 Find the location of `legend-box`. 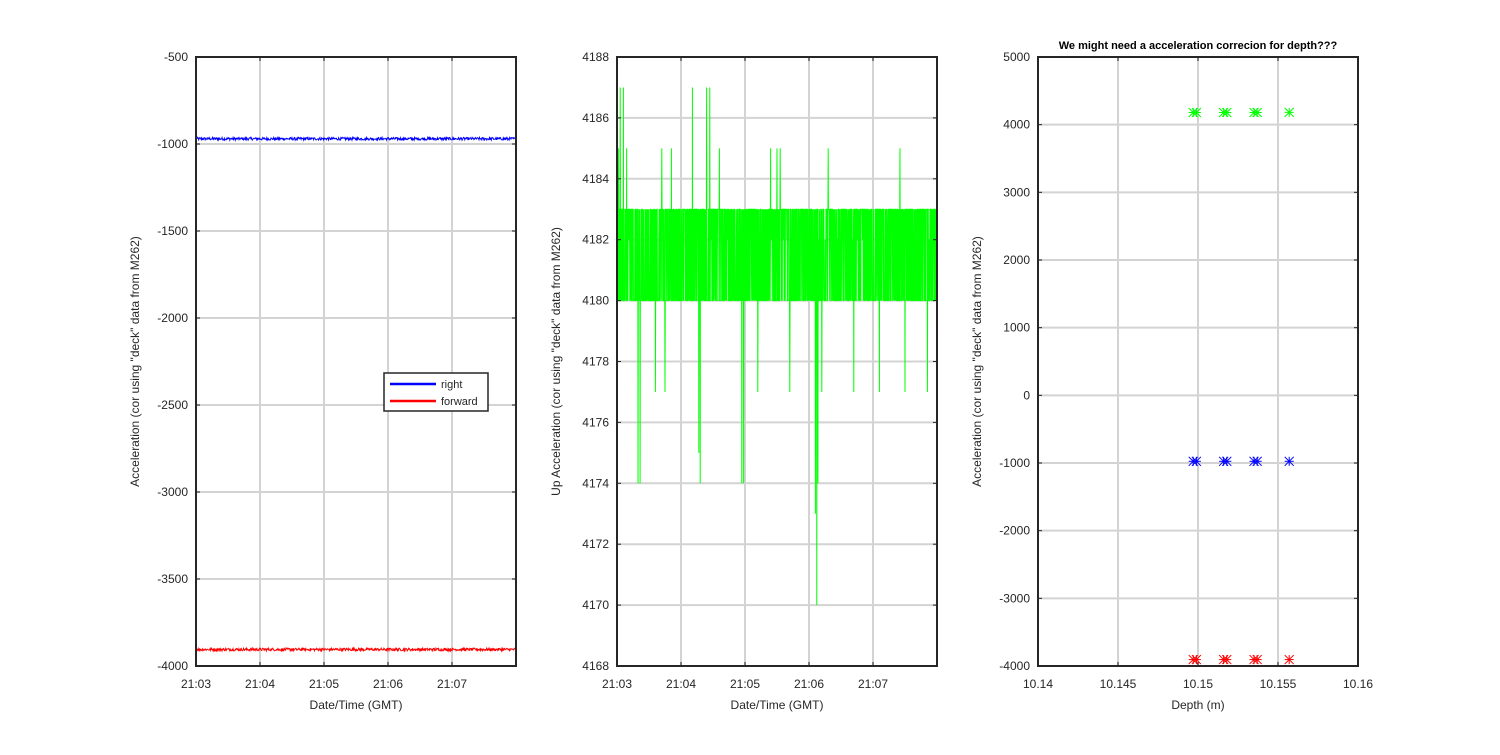

legend-box is located at coordinates (436, 392).